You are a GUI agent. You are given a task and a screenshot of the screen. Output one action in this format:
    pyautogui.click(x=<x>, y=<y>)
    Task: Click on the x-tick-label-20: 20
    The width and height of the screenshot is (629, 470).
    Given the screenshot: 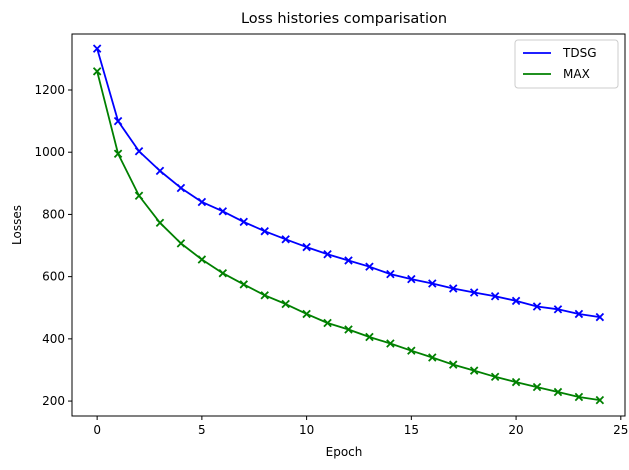 What is the action you would take?
    pyautogui.click(x=515, y=430)
    